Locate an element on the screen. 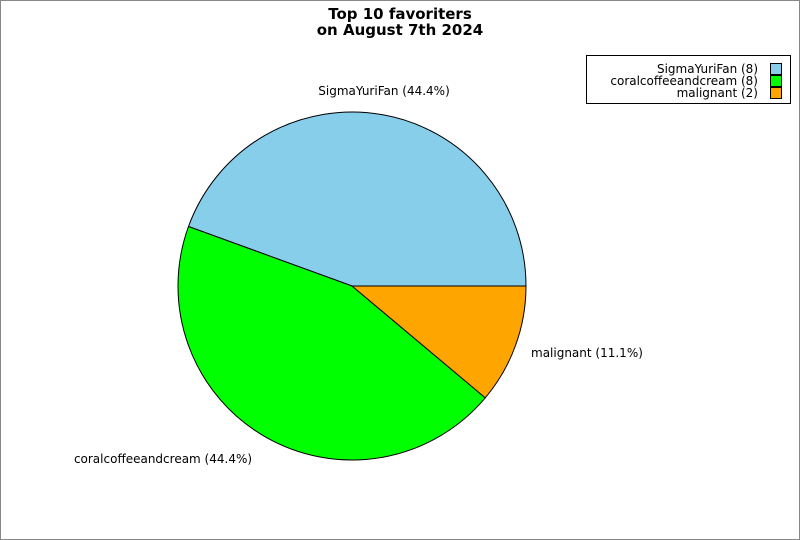 This screenshot has width=800, height=540. chart-title-line-1: Top 10 favoriters is located at coordinates (400, 14).